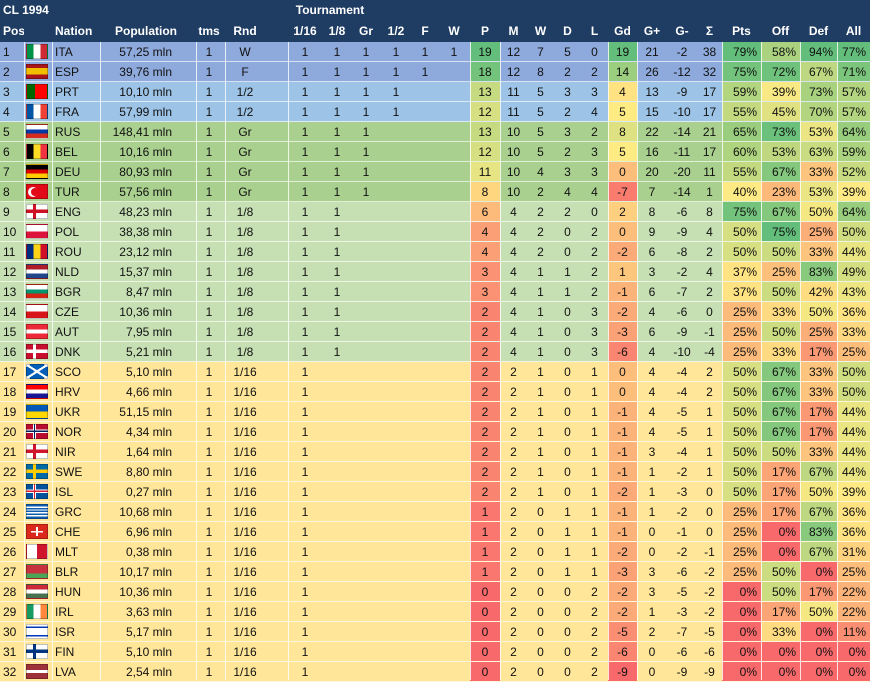 Image resolution: width=870 pixels, height=682 pixels. Describe the element at coordinates (10, 292) in the screenshot. I see `cell-pos: 13` at that location.